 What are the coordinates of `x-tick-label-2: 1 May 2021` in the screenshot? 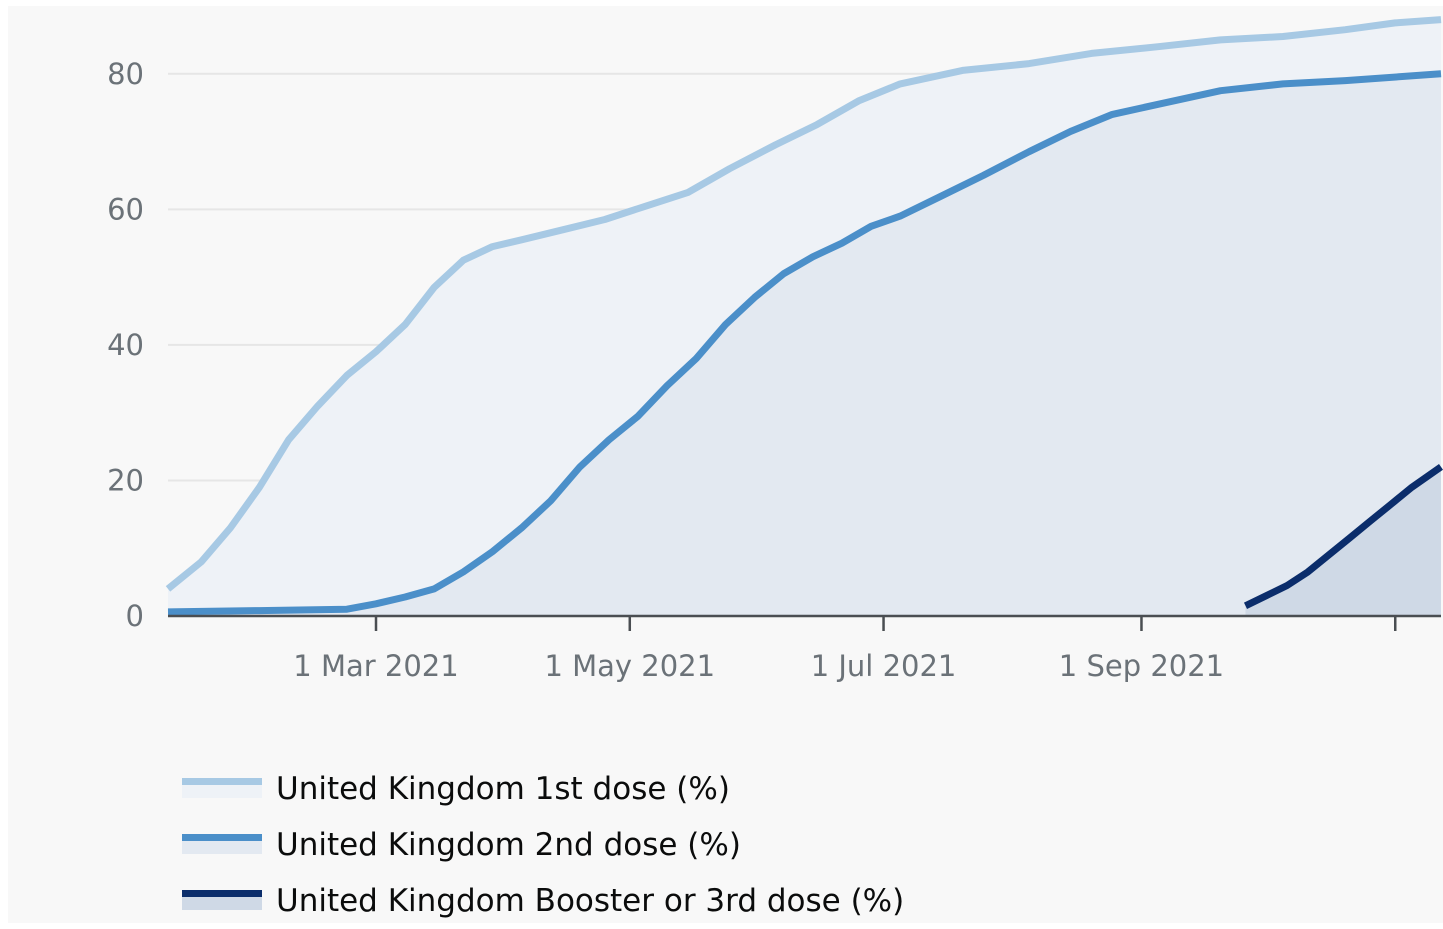 It's located at (629, 666).